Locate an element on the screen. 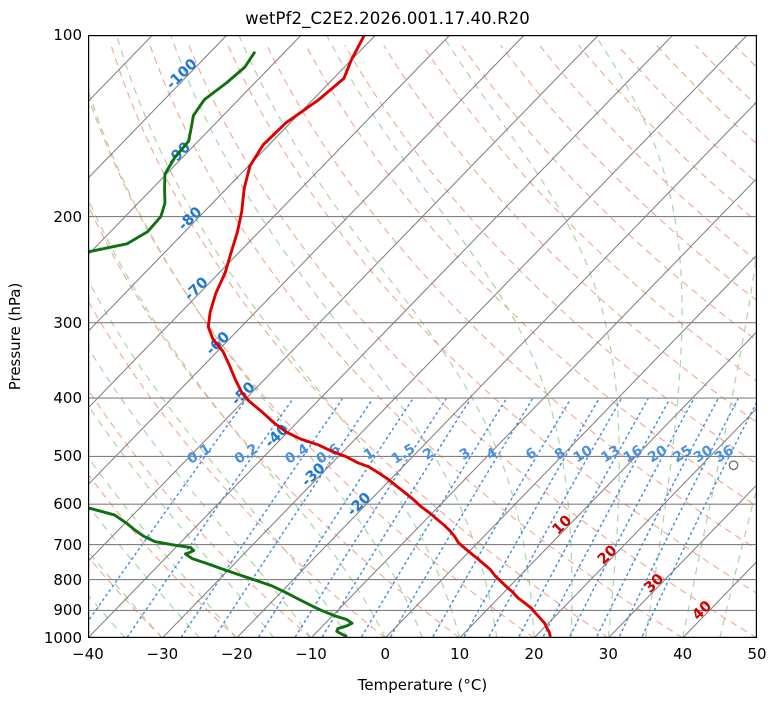  moist-adiabat--20 is located at coordinates (163, 547).